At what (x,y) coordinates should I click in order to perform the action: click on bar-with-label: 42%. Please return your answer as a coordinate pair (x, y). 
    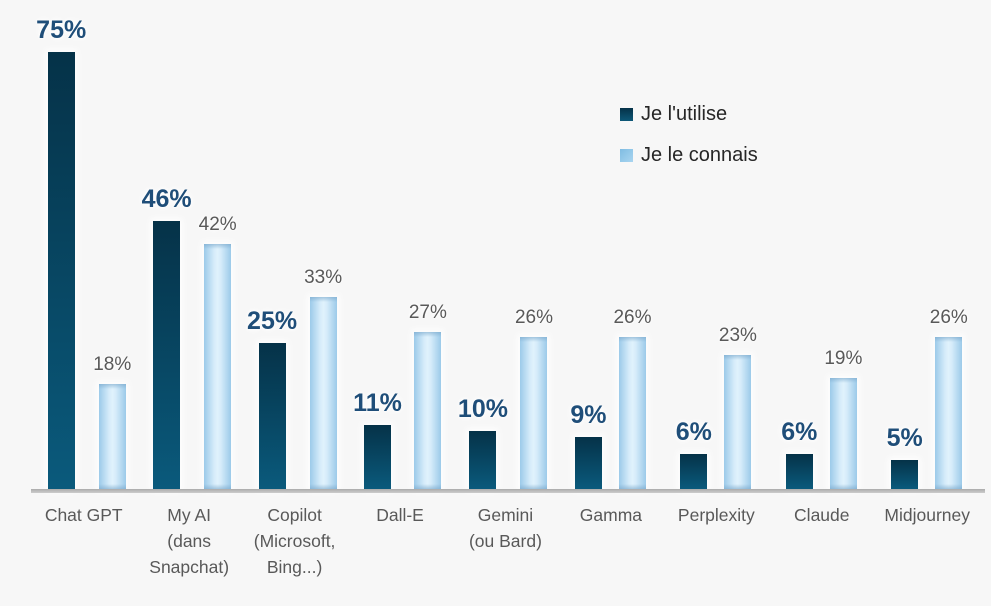
    Looking at the image, I should click on (218, 351).